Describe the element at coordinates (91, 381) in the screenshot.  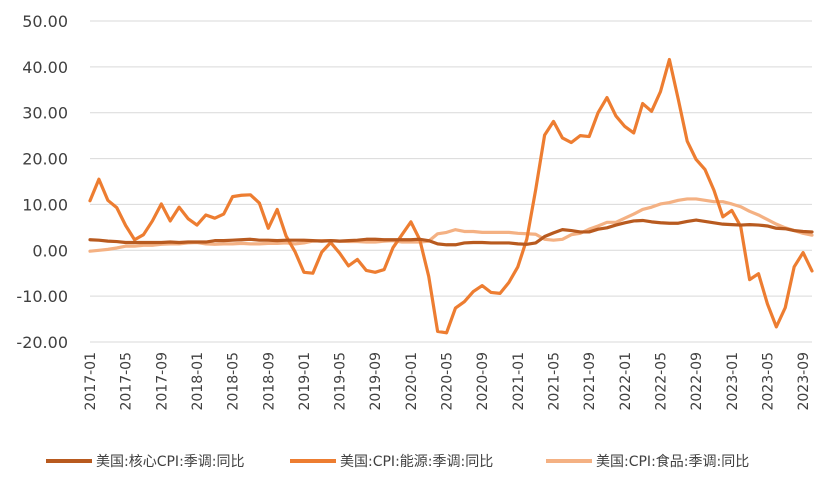
I see `x-tick-label: 2017-01` at that location.